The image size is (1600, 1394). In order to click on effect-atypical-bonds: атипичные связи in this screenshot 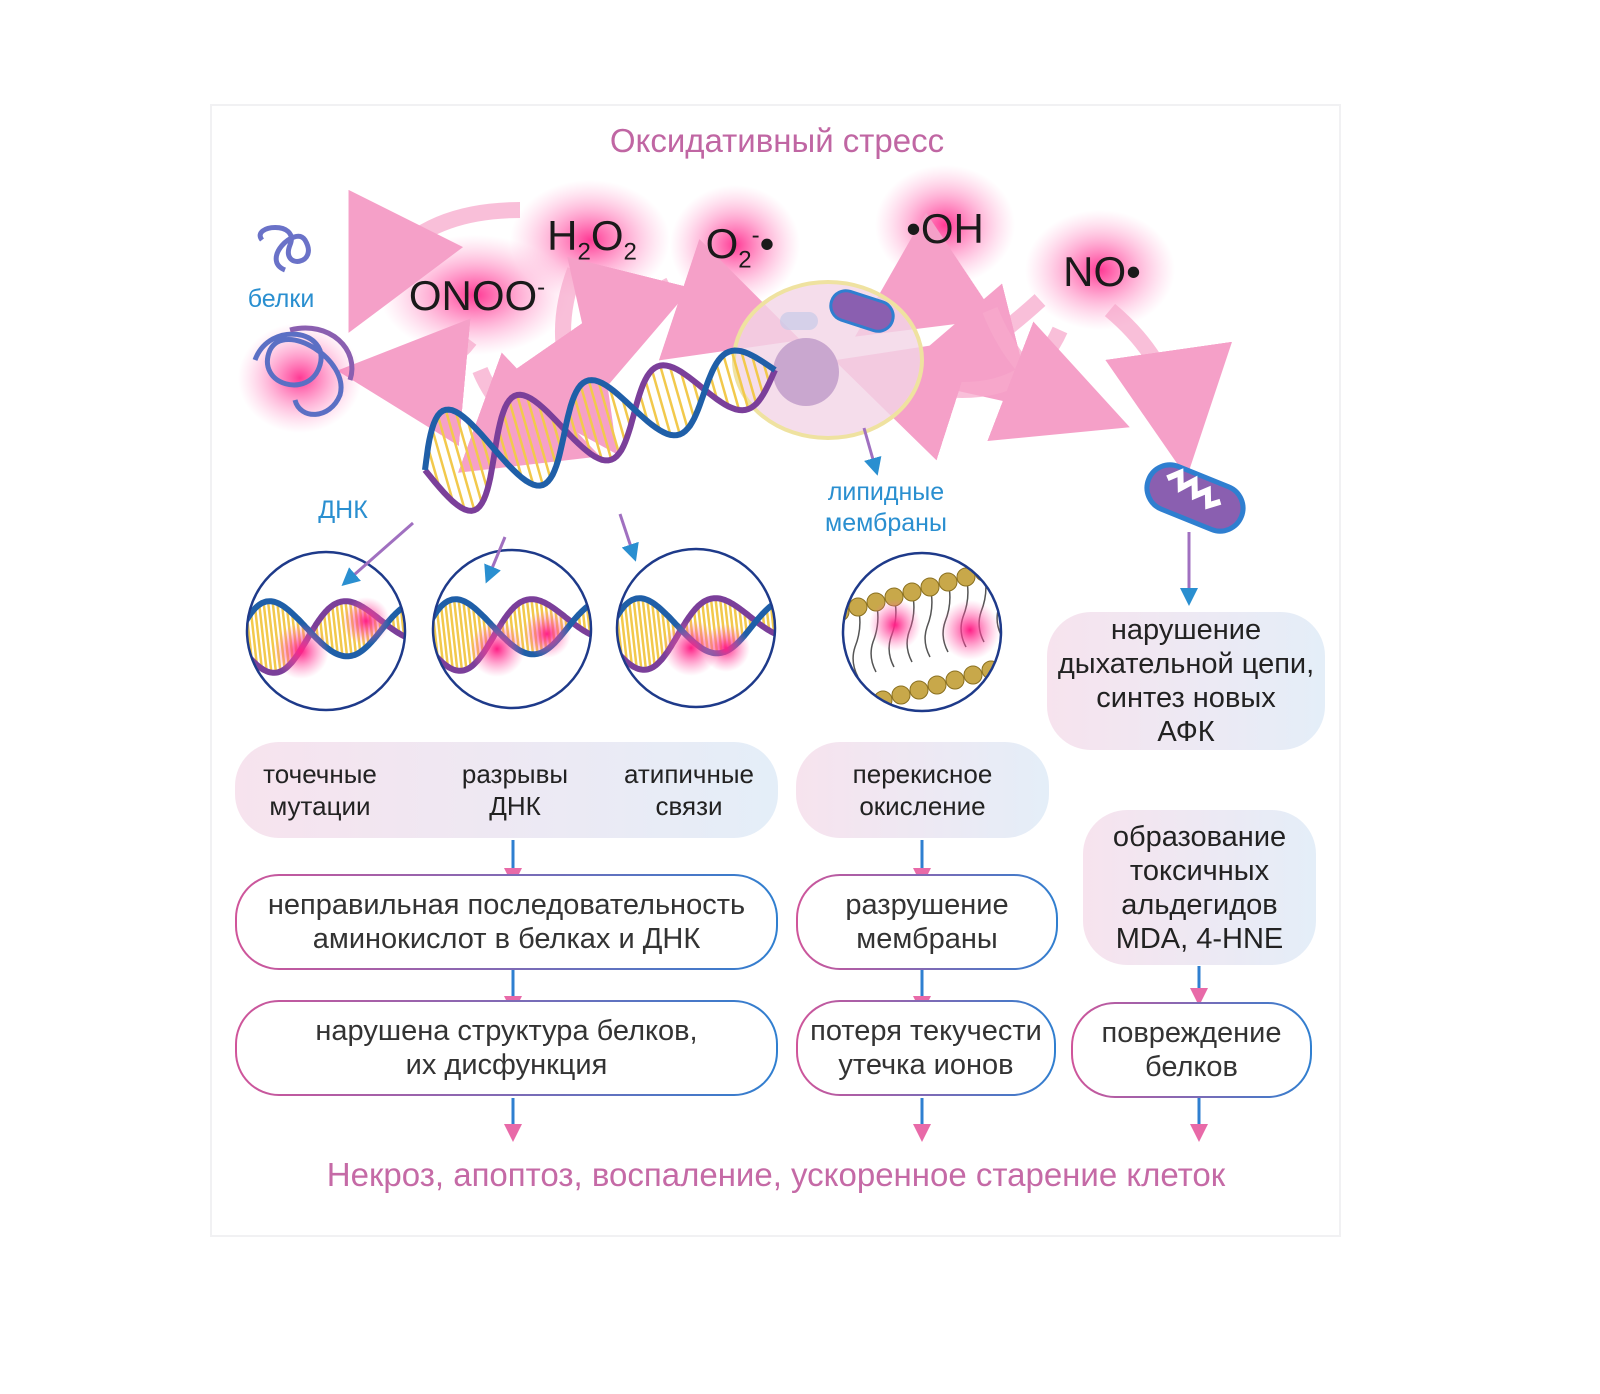, I will do `click(689, 790)`.